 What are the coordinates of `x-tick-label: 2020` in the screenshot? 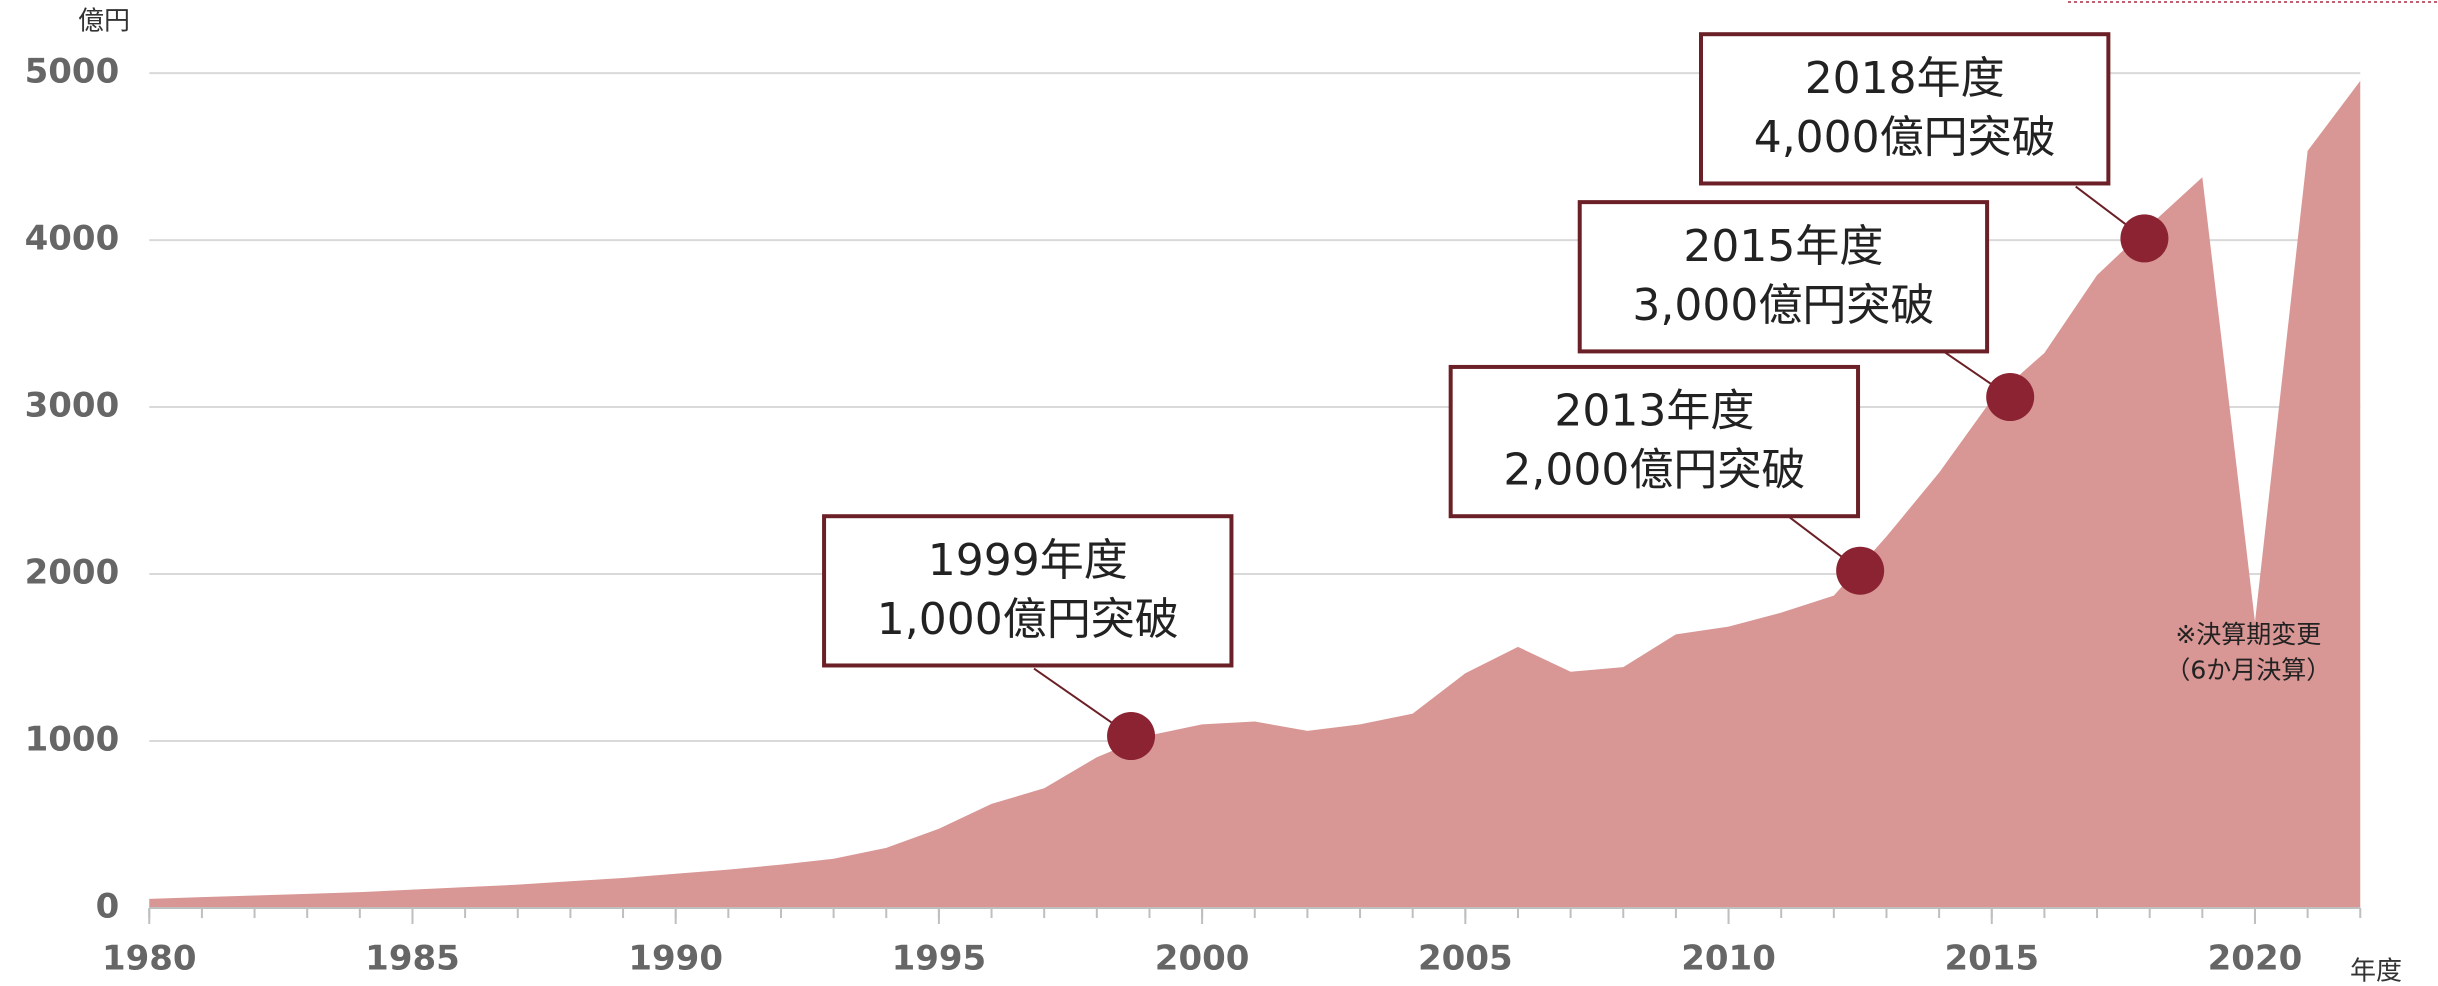 It's located at (2255, 959).